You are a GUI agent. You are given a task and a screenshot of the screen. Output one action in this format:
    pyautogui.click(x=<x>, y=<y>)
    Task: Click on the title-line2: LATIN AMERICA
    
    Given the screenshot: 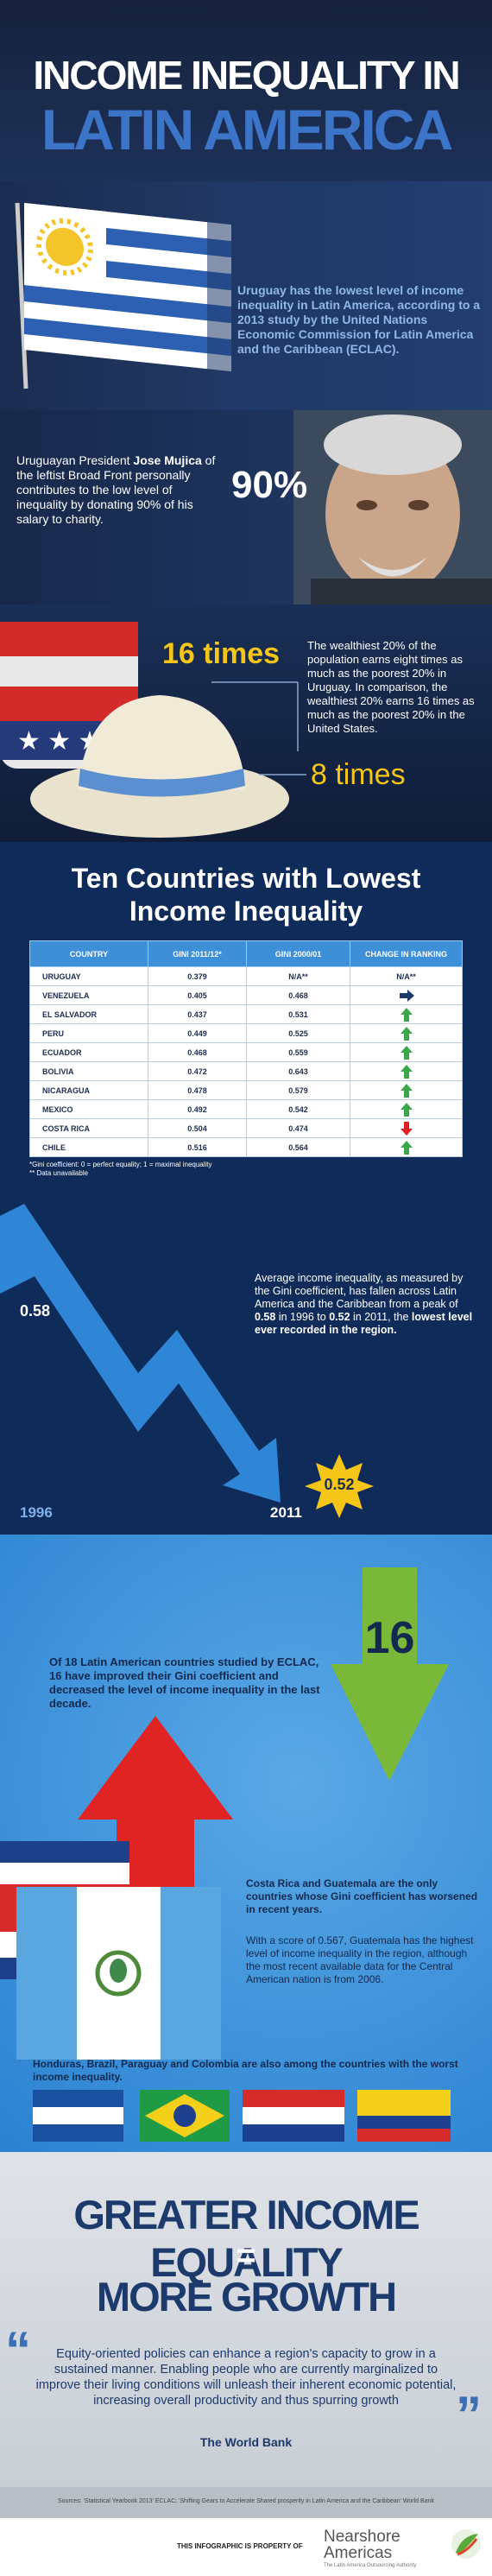 What is the action you would take?
    pyautogui.click(x=247, y=129)
    